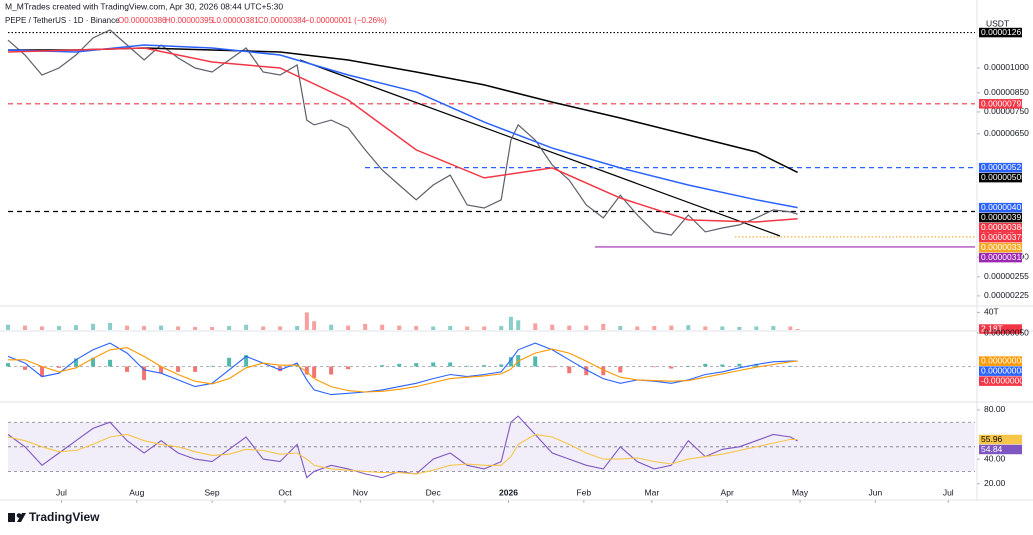  I want to click on x-tick-label: Aug, so click(136, 492).